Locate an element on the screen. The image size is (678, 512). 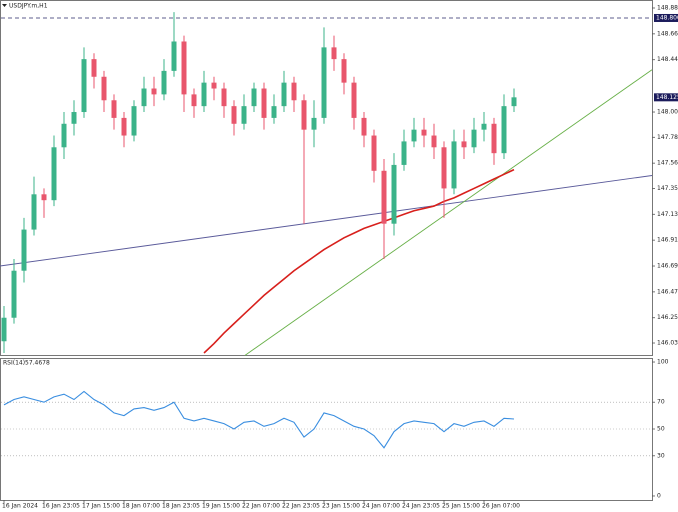
x-tick-label: 17 Jan 15:00 is located at coordinates (101, 506).